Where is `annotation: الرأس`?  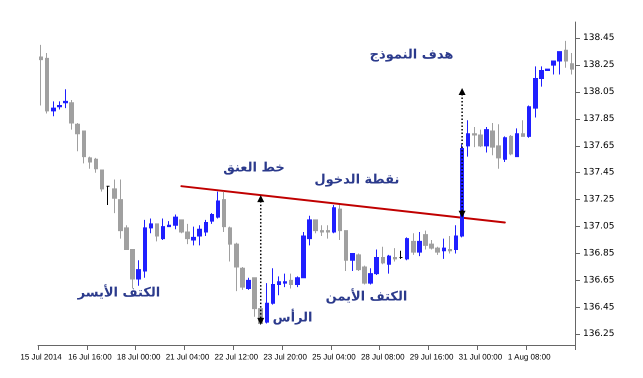 annotation: الرأس is located at coordinates (292, 318).